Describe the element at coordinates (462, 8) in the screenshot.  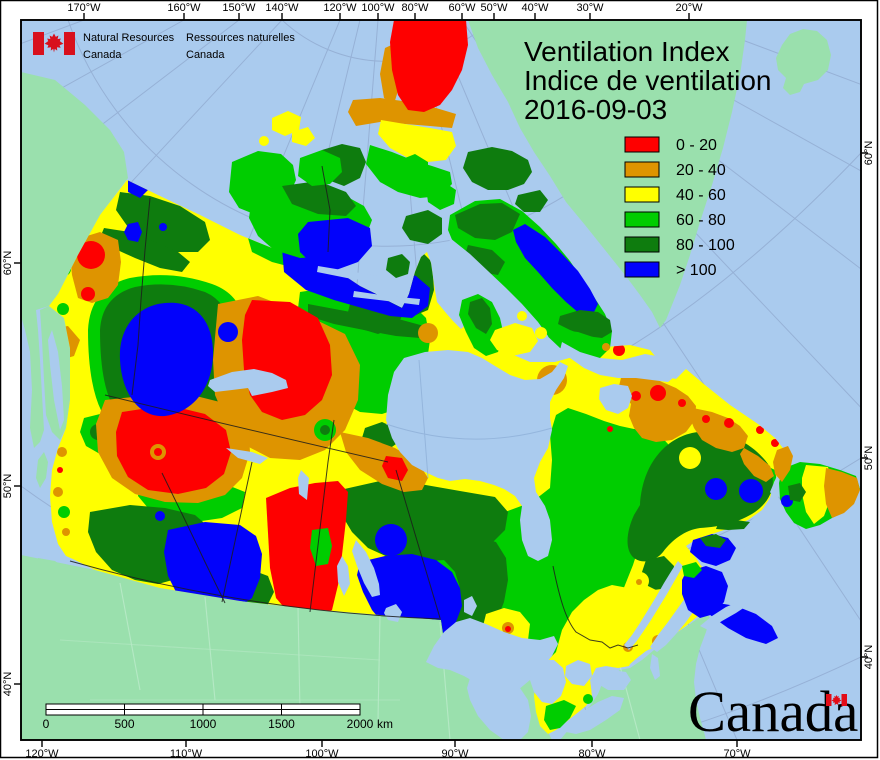
I see `svg-text: 60°W` at that location.